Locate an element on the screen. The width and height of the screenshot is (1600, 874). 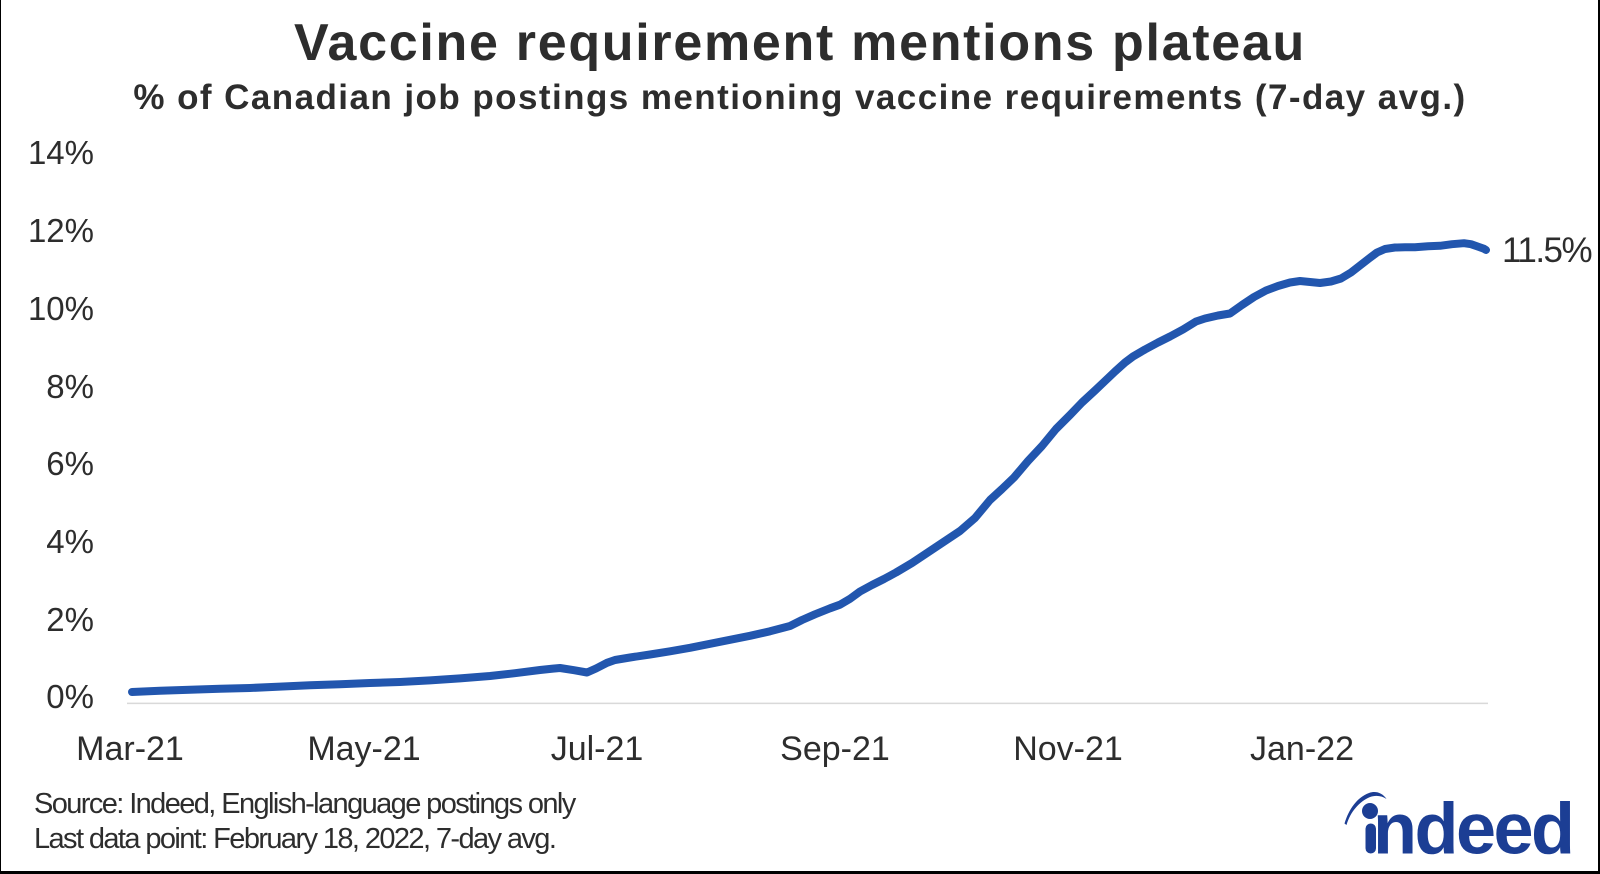
svg-text: ndeed is located at coordinates (1473, 830).